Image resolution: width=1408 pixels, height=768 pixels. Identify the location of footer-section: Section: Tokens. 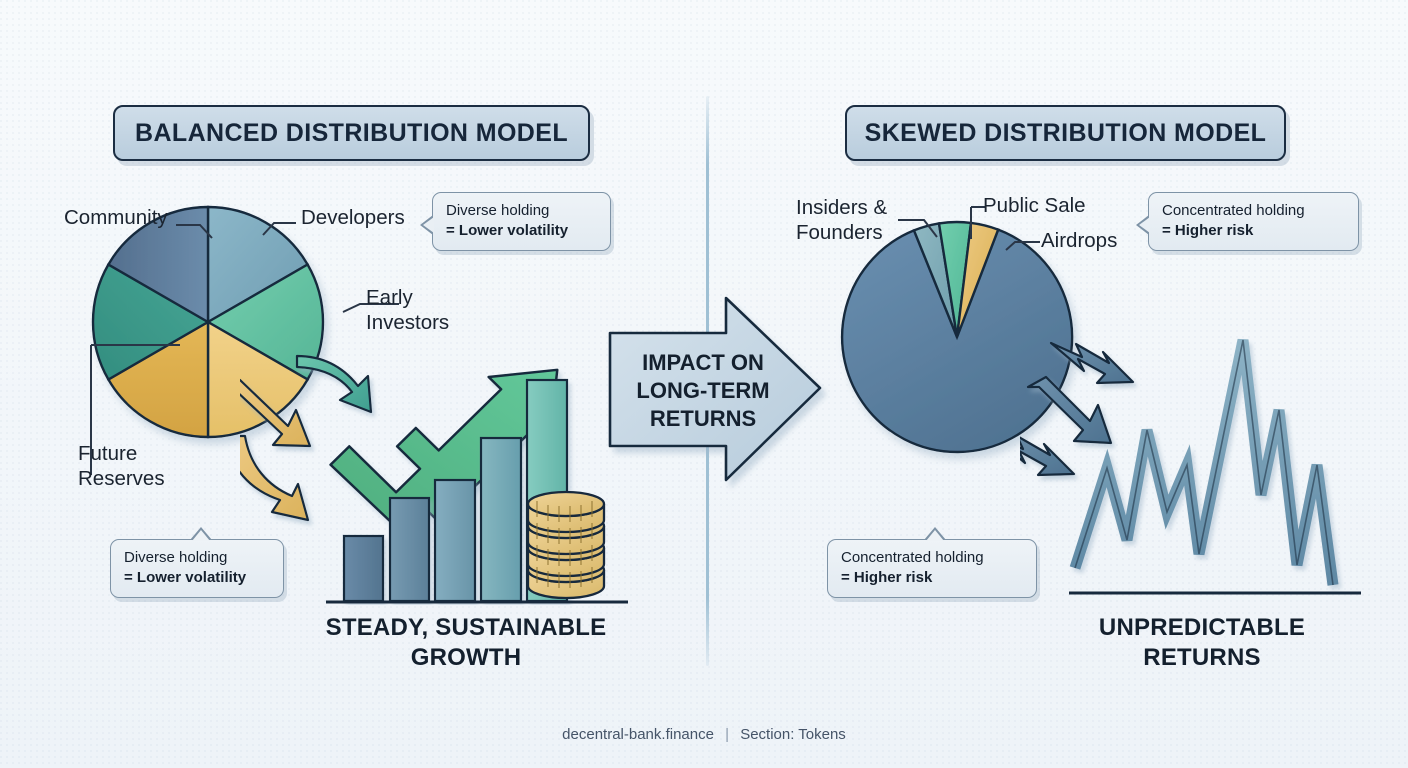
(793, 734).